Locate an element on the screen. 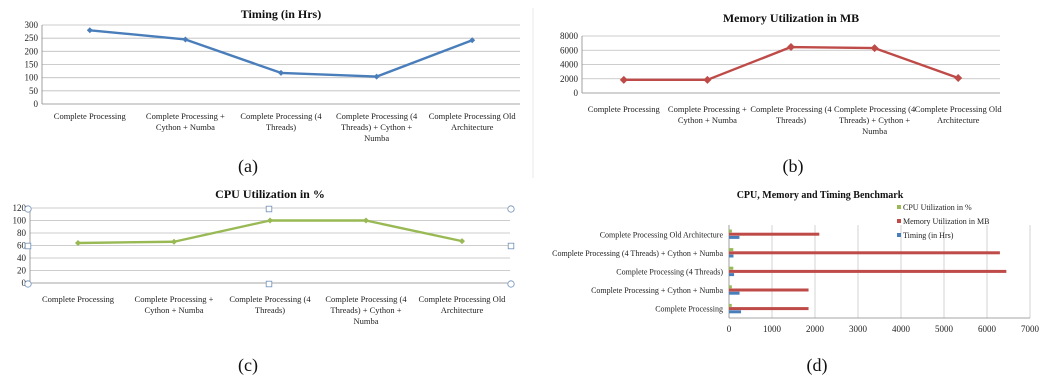 This screenshot has width=1042, height=379. y-tick-label: 80 is located at coordinates (22, 233).